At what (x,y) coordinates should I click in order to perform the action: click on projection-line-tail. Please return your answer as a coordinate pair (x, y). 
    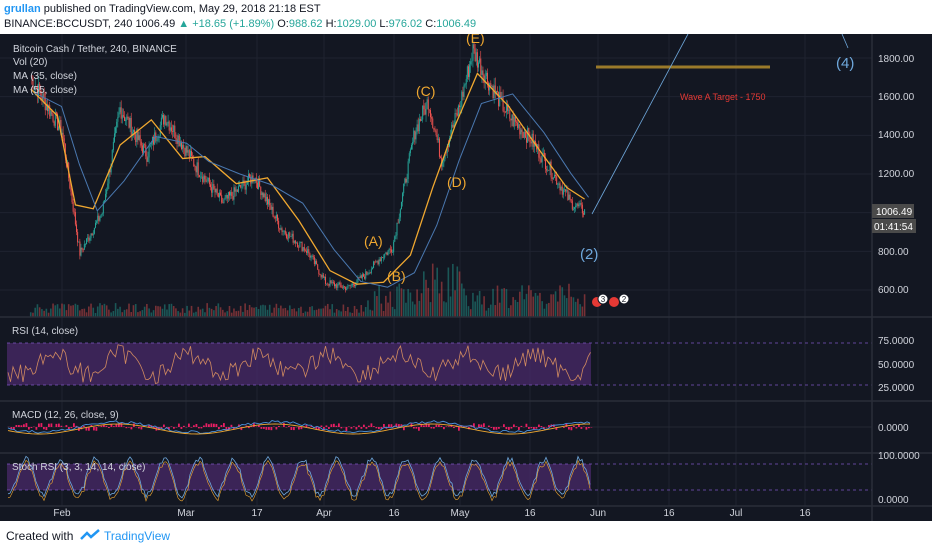
    Looking at the image, I should click on (845, 41).